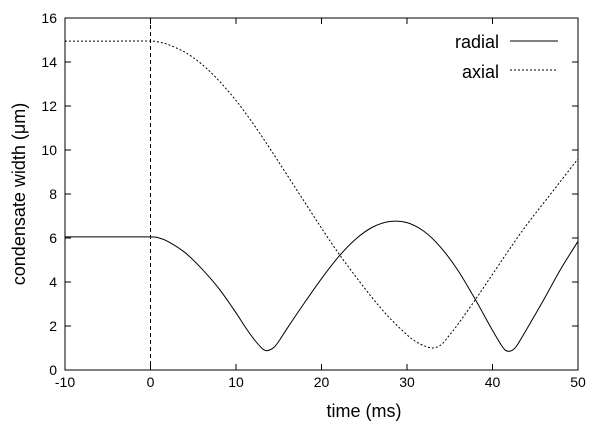 This screenshot has width=589, height=422. I want to click on x-tick-label: 30, so click(407, 382).